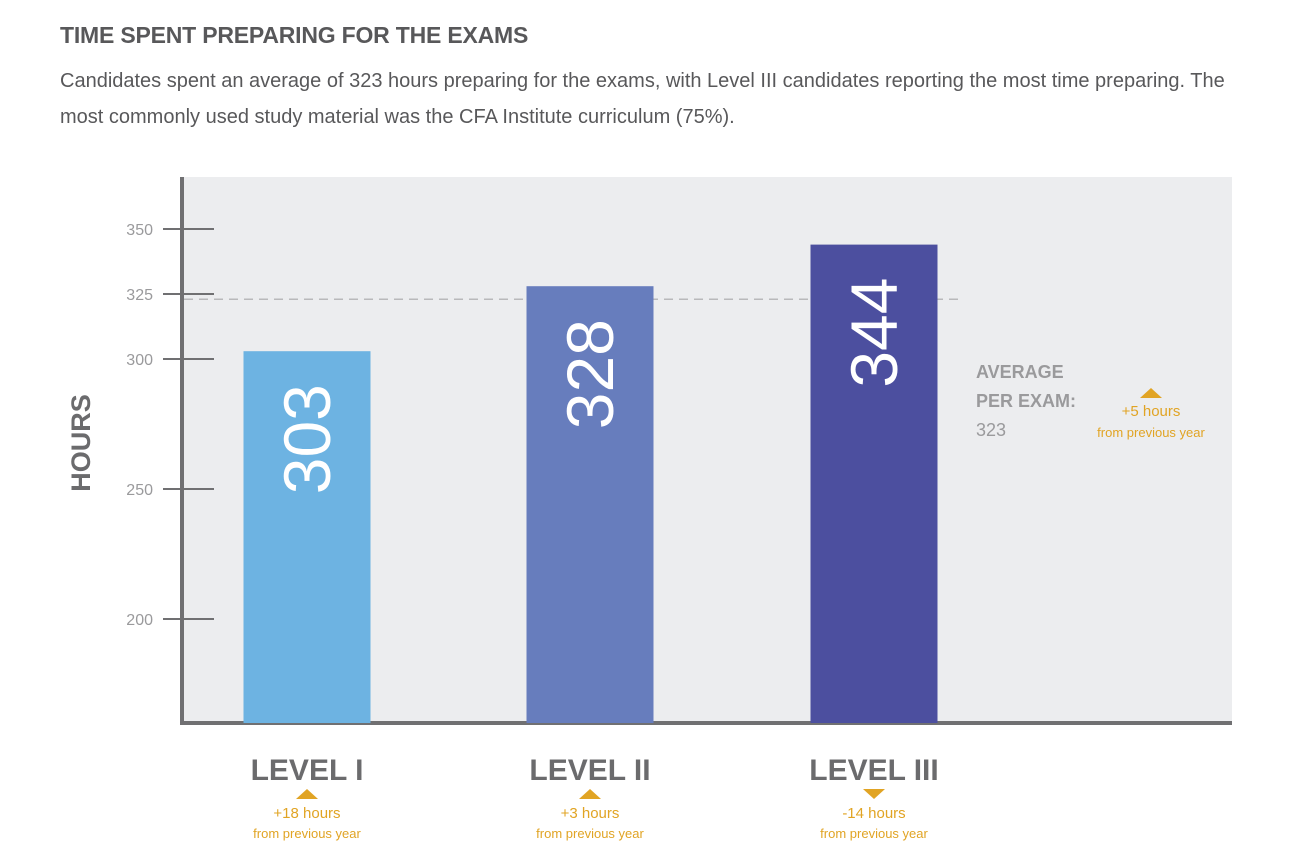 This screenshot has height=850, width=1305. I want to click on bar-value-label: 344, so click(874, 333).